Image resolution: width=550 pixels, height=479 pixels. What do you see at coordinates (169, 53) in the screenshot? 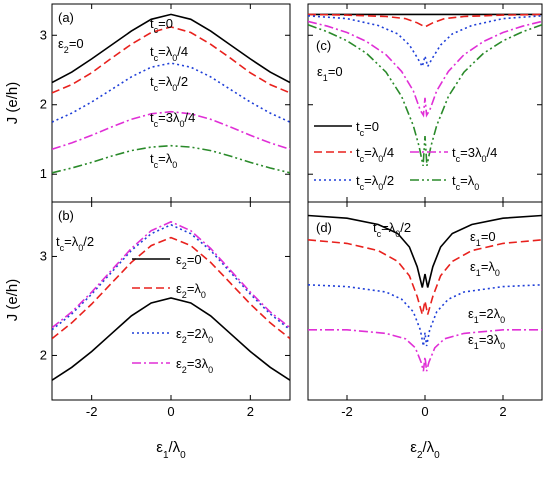
I see `curve-annotation: tc=λ0/4` at bounding box center [169, 53].